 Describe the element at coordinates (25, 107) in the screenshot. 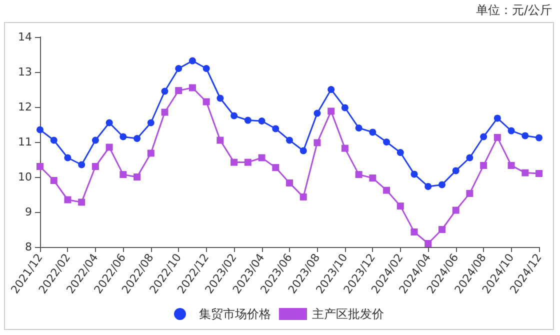

I see `y-tick-label: 12` at that location.